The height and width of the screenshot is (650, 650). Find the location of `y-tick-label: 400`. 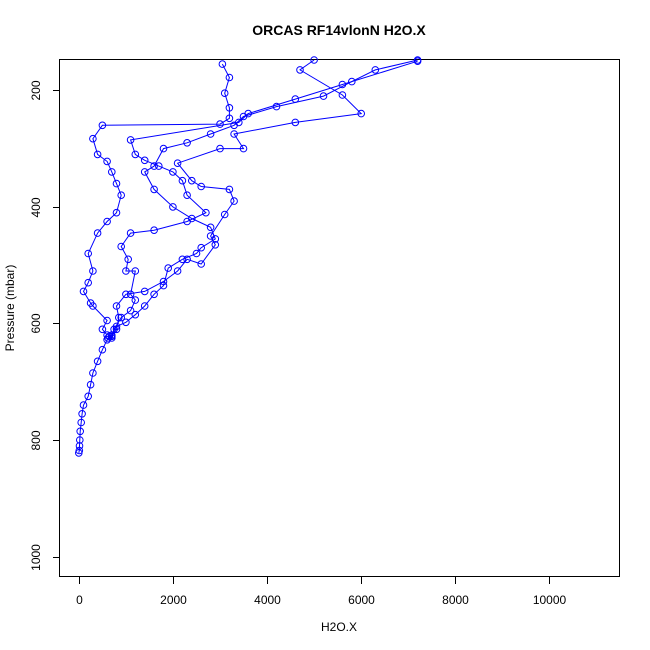

y-tick-label: 400 is located at coordinates (36, 207).